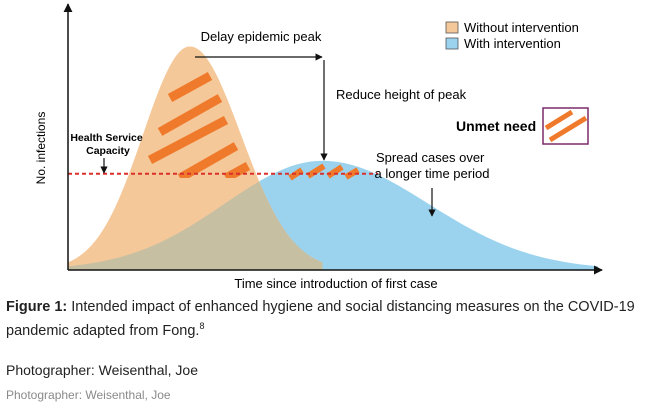 Image resolution: width=650 pixels, height=406 pixels. What do you see at coordinates (41, 148) in the screenshot?
I see `y-axis-label: No. infections` at bounding box center [41, 148].